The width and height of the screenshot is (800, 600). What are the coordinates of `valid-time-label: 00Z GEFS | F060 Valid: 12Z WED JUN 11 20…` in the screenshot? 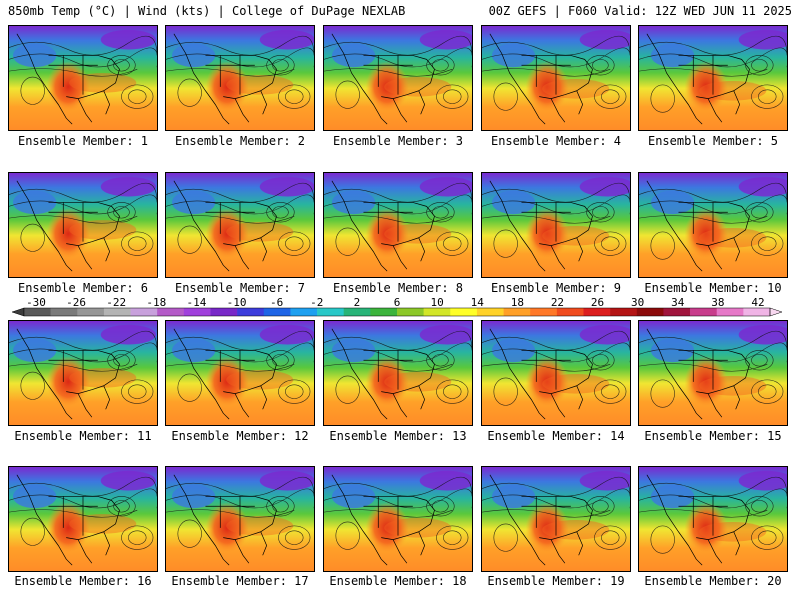 It's located at (640, 11).